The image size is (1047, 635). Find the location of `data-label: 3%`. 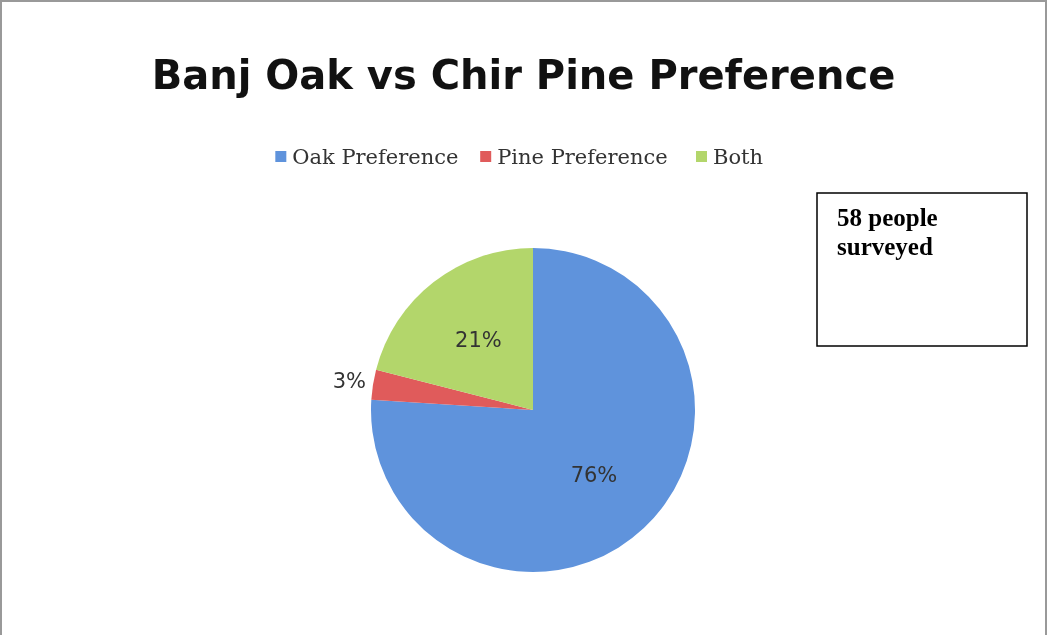

data-label: 3% is located at coordinates (349, 380).